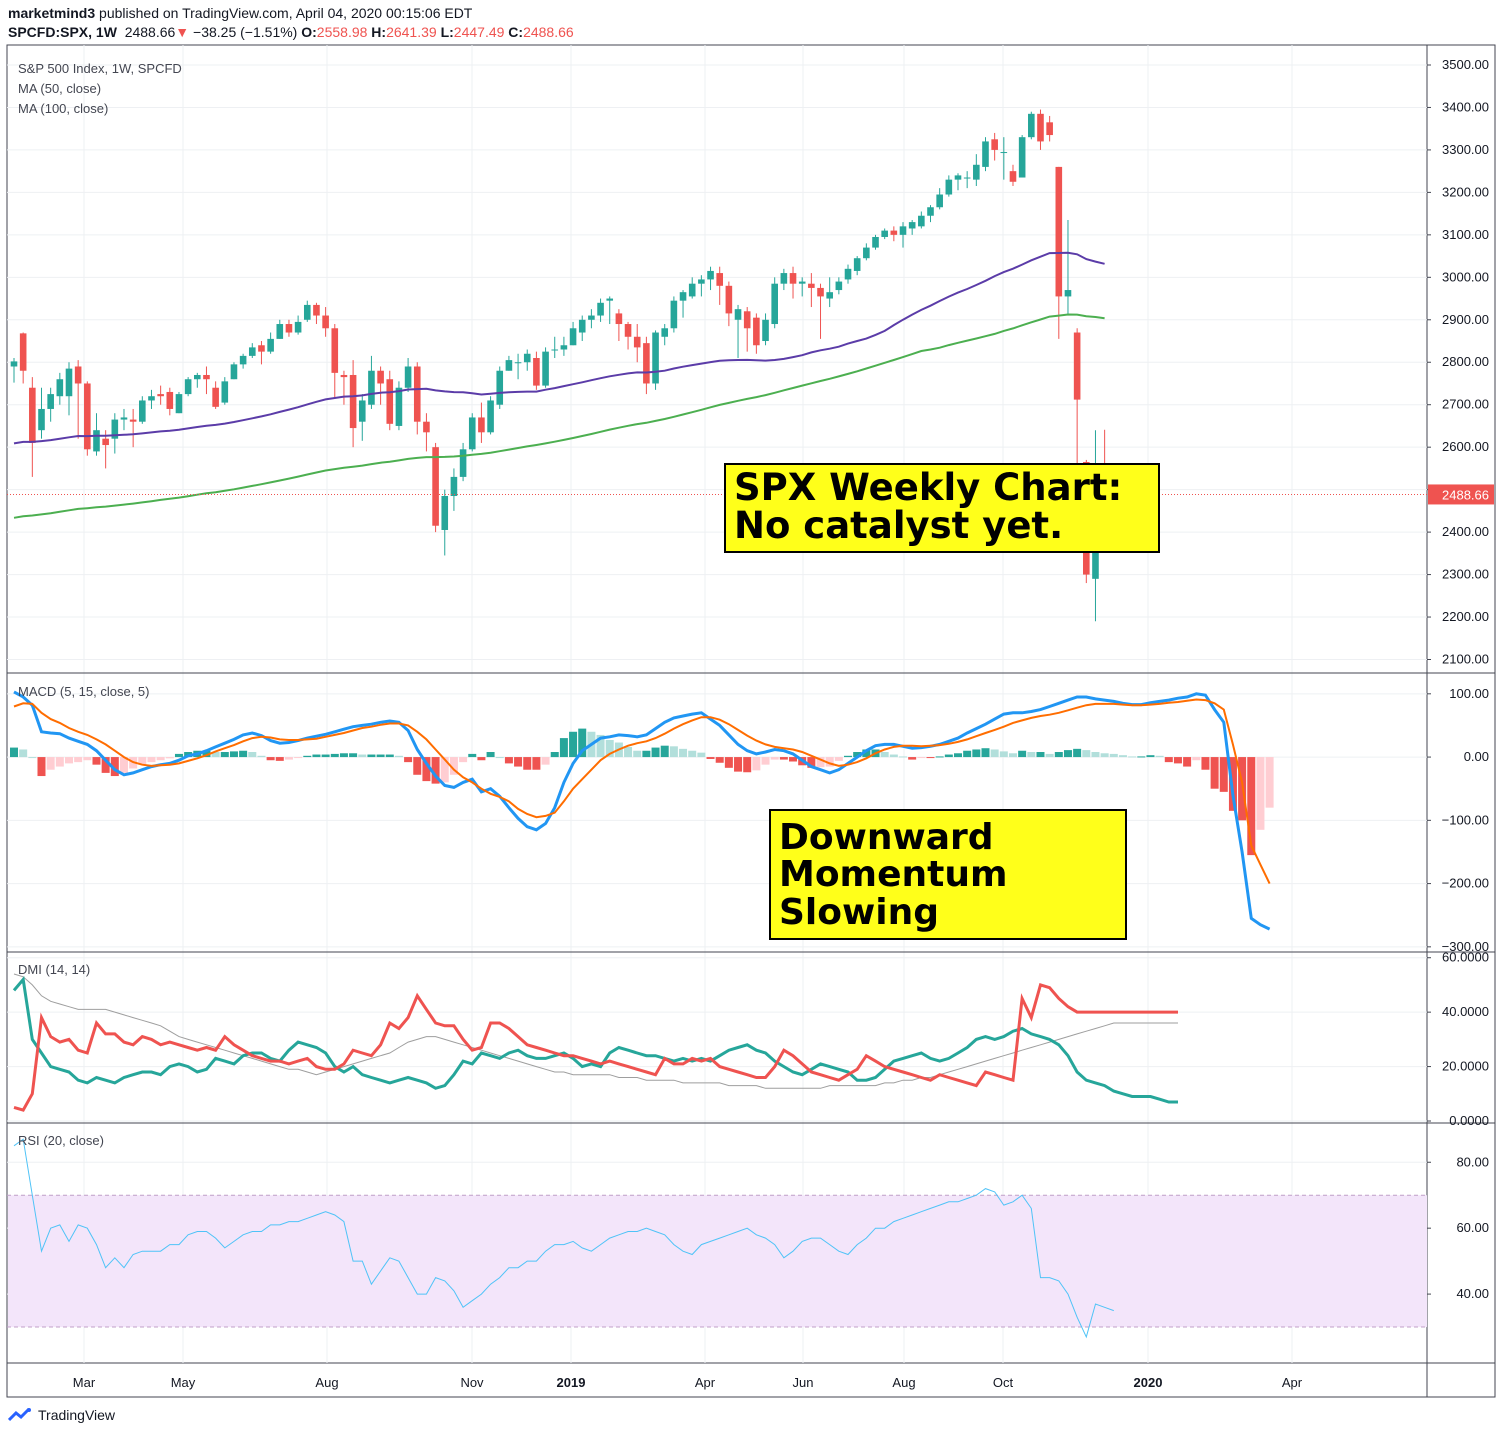 The width and height of the screenshot is (1503, 1438). Describe the element at coordinates (1465, 106) in the screenshot. I see `price-axis-label: 3400.00` at that location.